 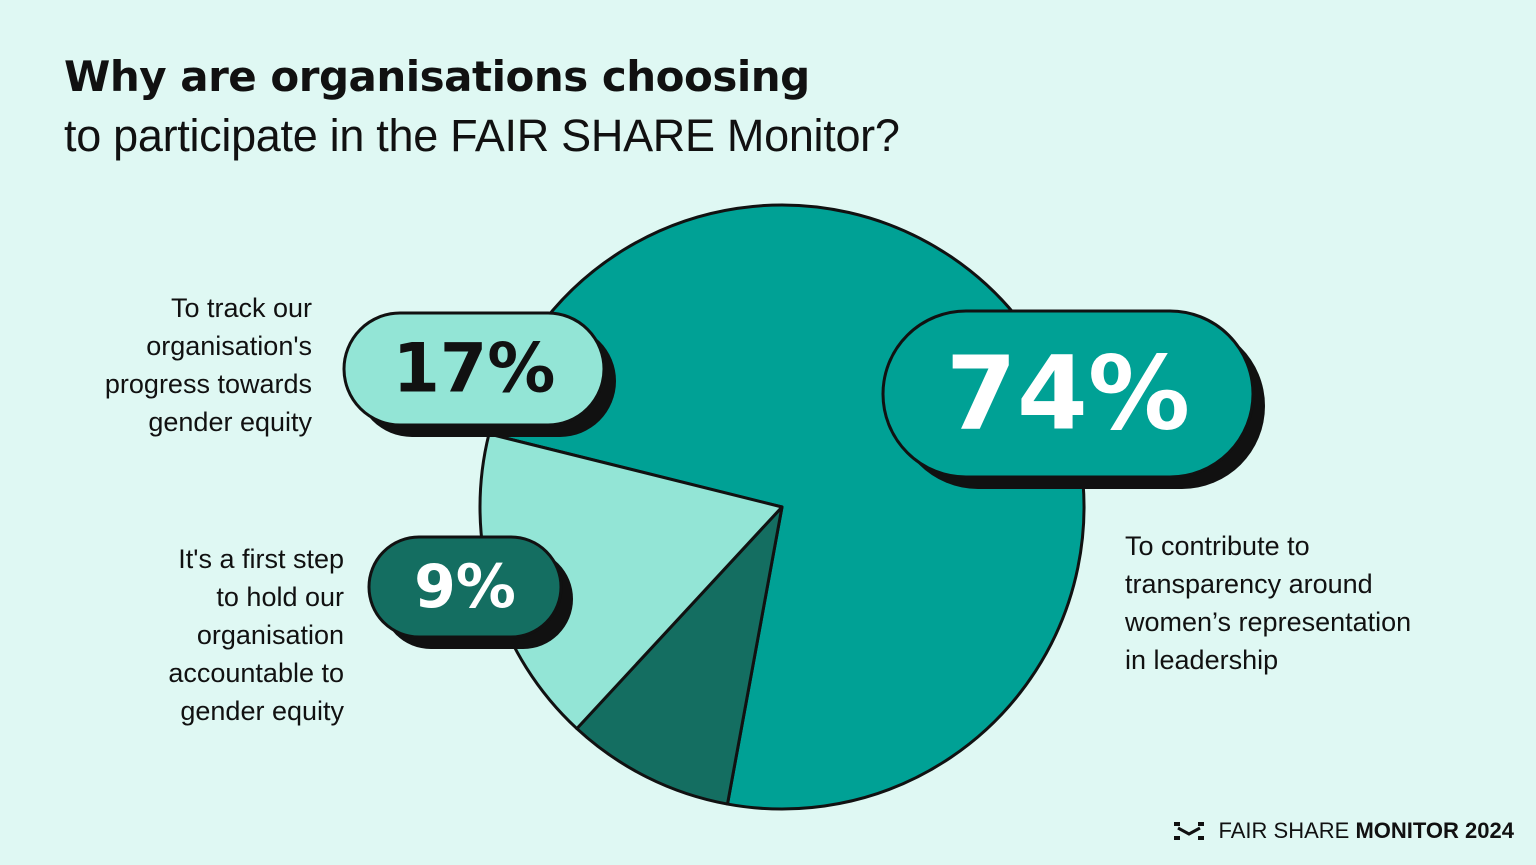 I want to click on value-pill-9-body, so click(x=465, y=587).